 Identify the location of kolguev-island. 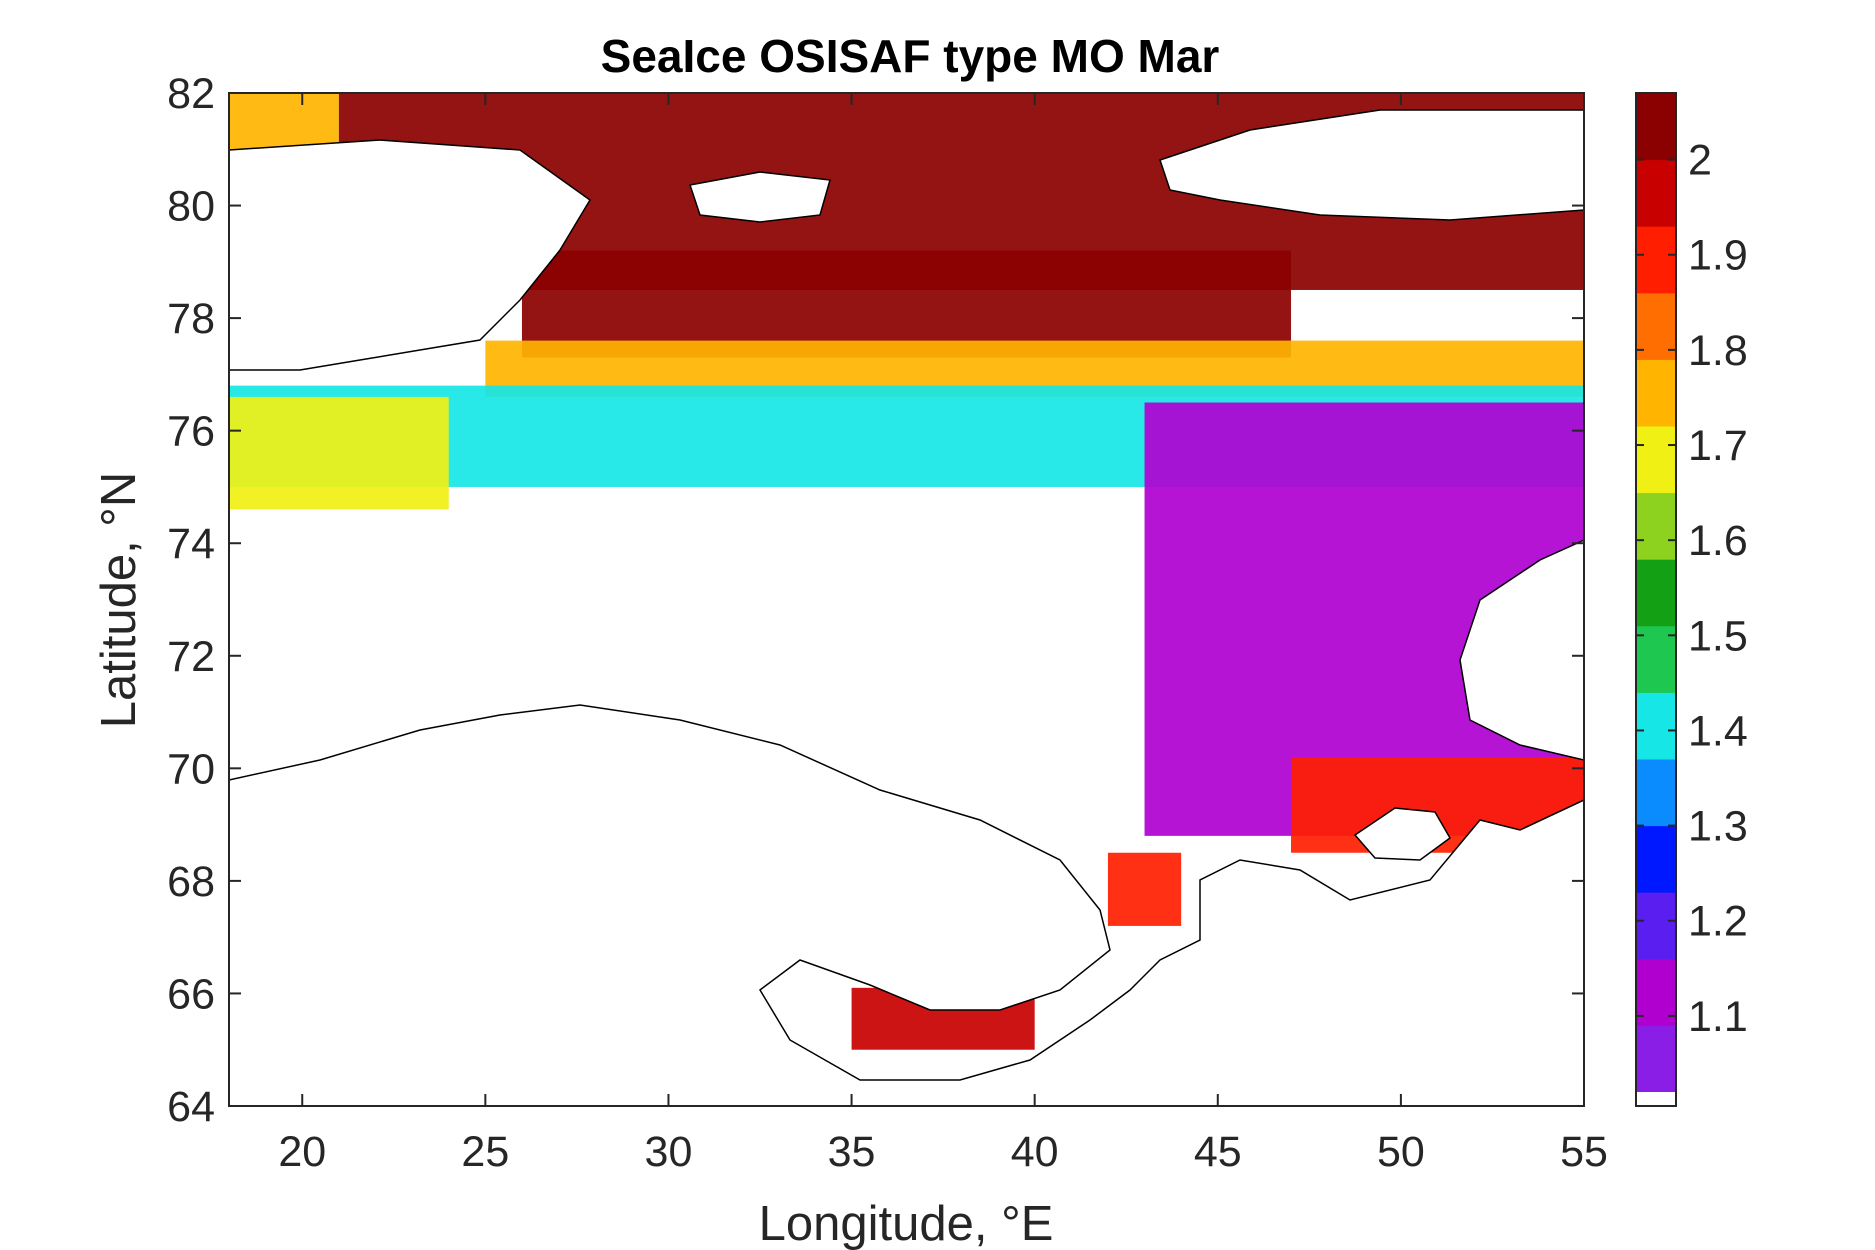
(1402, 834).